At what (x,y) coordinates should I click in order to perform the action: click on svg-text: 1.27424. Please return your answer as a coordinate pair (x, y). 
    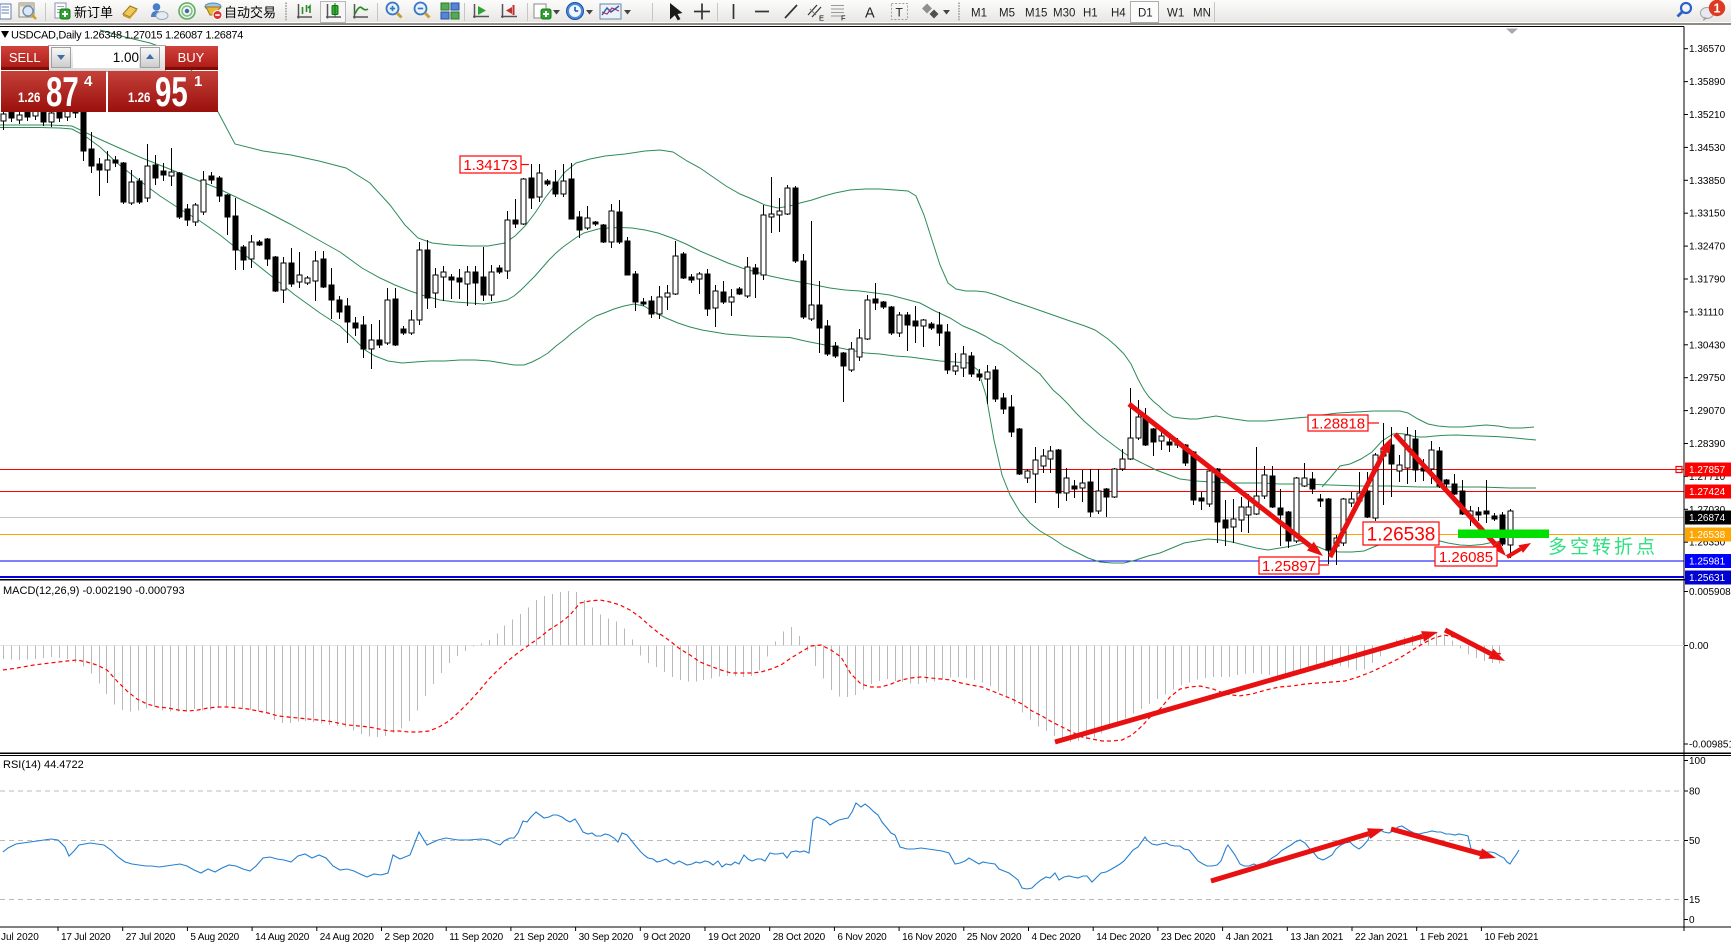
    Looking at the image, I should click on (1707, 492).